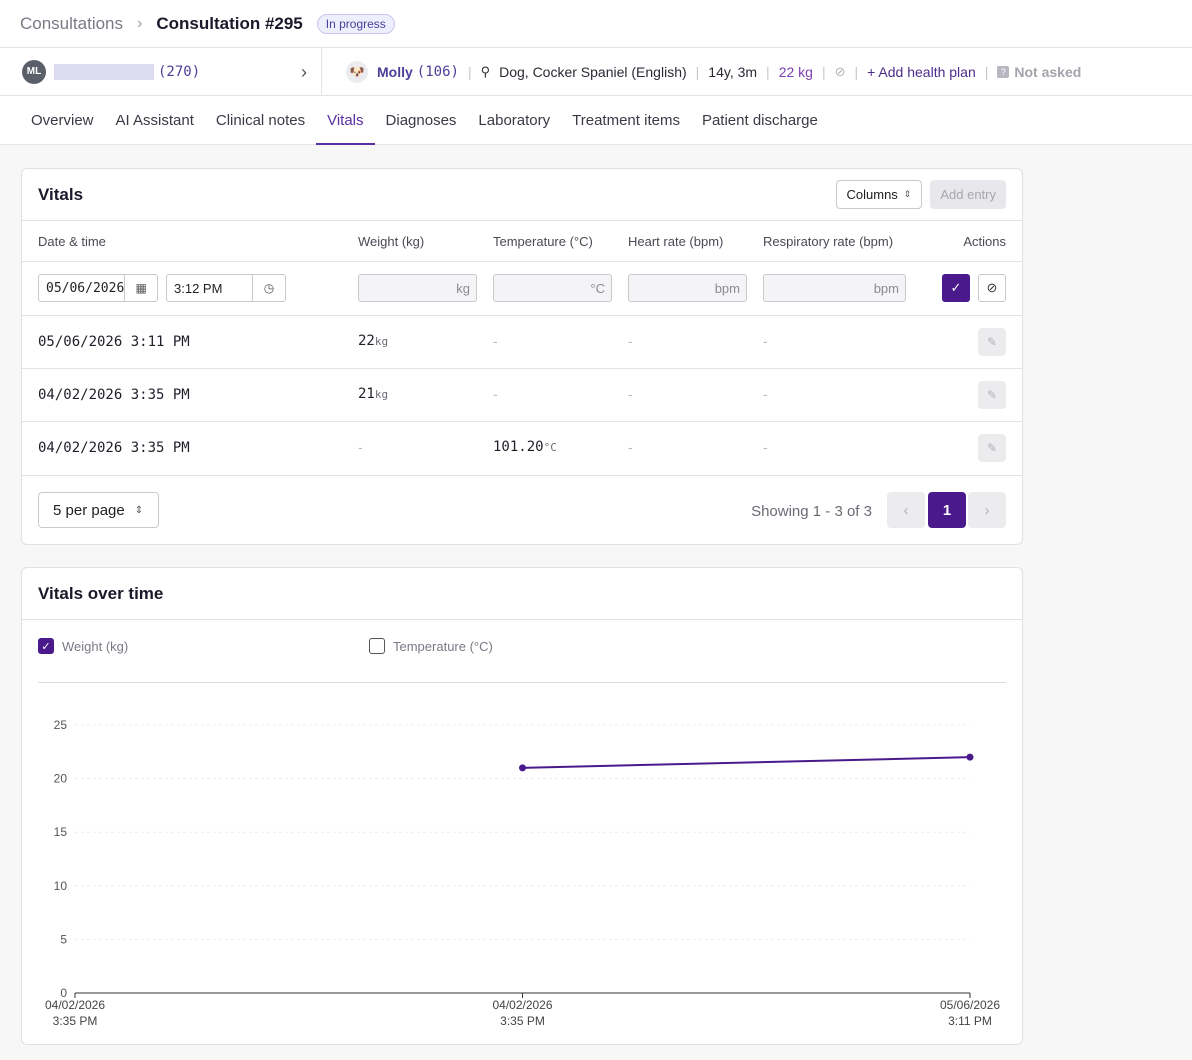 The height and width of the screenshot is (1060, 1192). Describe the element at coordinates (522, 594) in the screenshot. I see `chart-card-header: Vitals over time` at that location.